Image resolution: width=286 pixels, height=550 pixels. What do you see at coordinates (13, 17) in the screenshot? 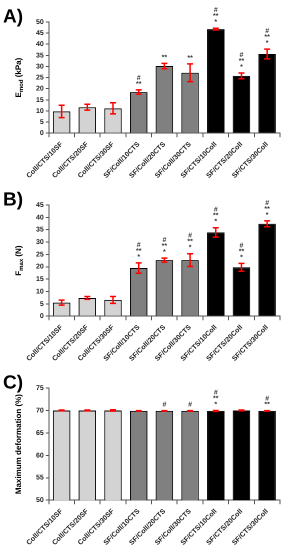
I see `chart-title: A)` at bounding box center [13, 17].